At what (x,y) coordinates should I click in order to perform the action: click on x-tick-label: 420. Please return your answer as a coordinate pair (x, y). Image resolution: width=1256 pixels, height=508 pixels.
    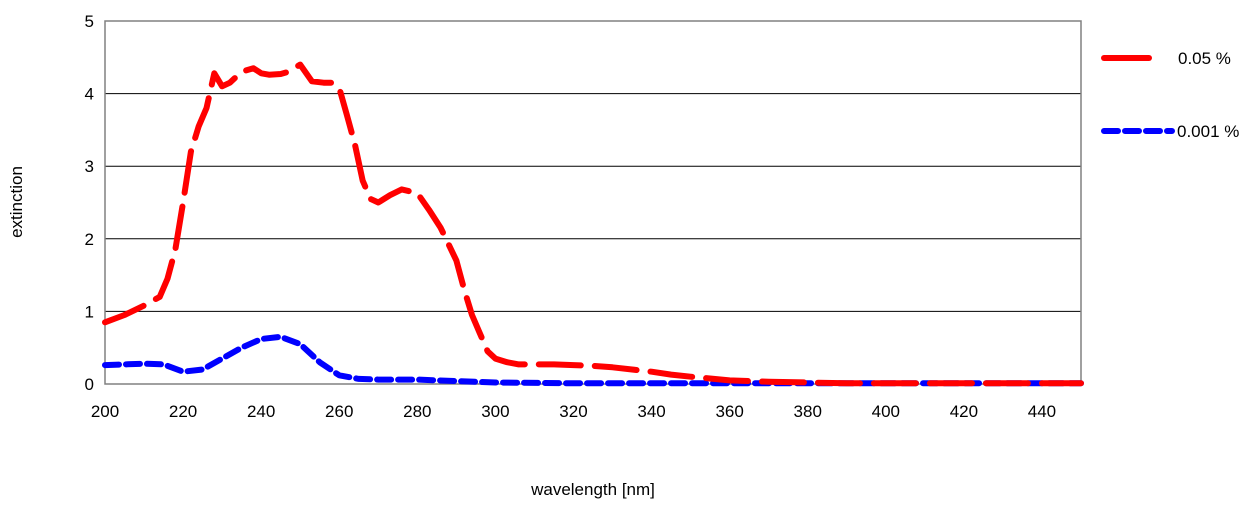
    Looking at the image, I should click on (964, 411).